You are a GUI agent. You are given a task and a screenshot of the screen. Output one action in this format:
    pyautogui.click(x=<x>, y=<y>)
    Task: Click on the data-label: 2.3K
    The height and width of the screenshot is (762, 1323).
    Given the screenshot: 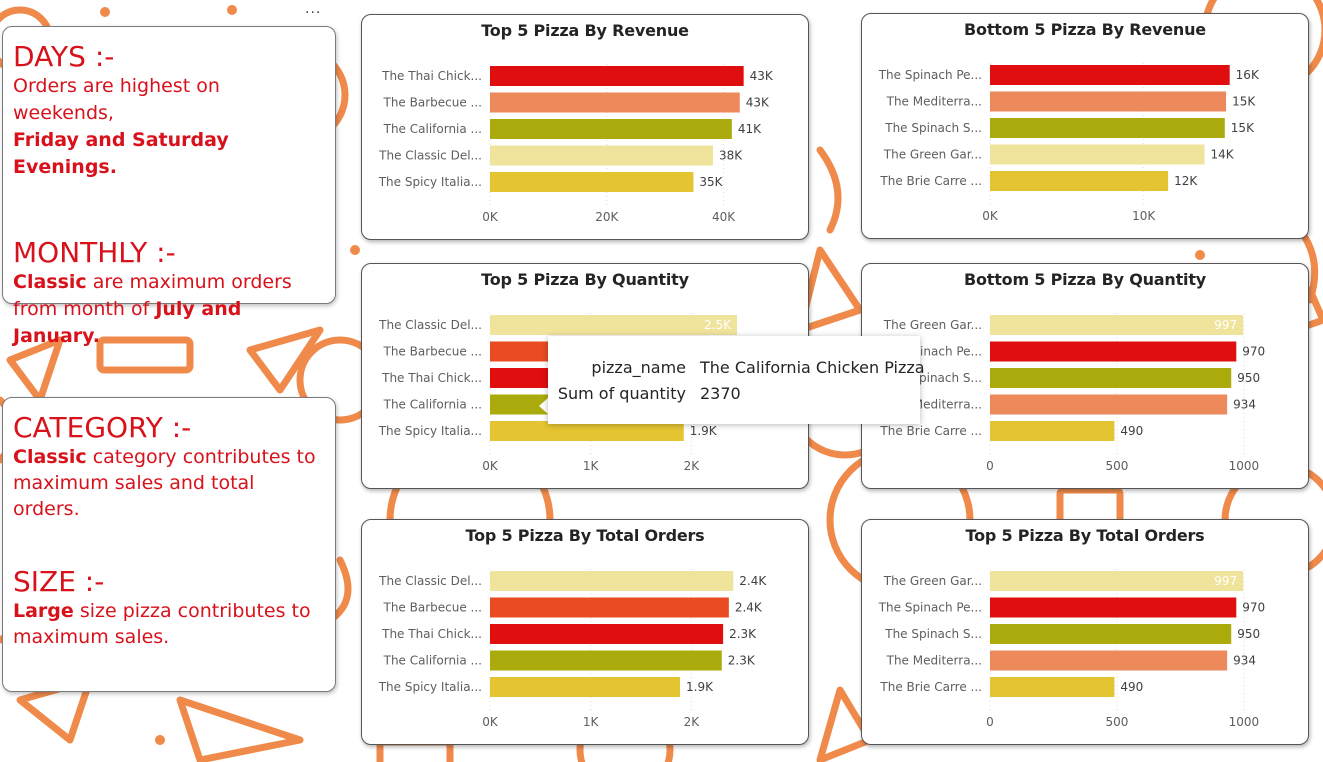 What is the action you would take?
    pyautogui.click(x=743, y=634)
    